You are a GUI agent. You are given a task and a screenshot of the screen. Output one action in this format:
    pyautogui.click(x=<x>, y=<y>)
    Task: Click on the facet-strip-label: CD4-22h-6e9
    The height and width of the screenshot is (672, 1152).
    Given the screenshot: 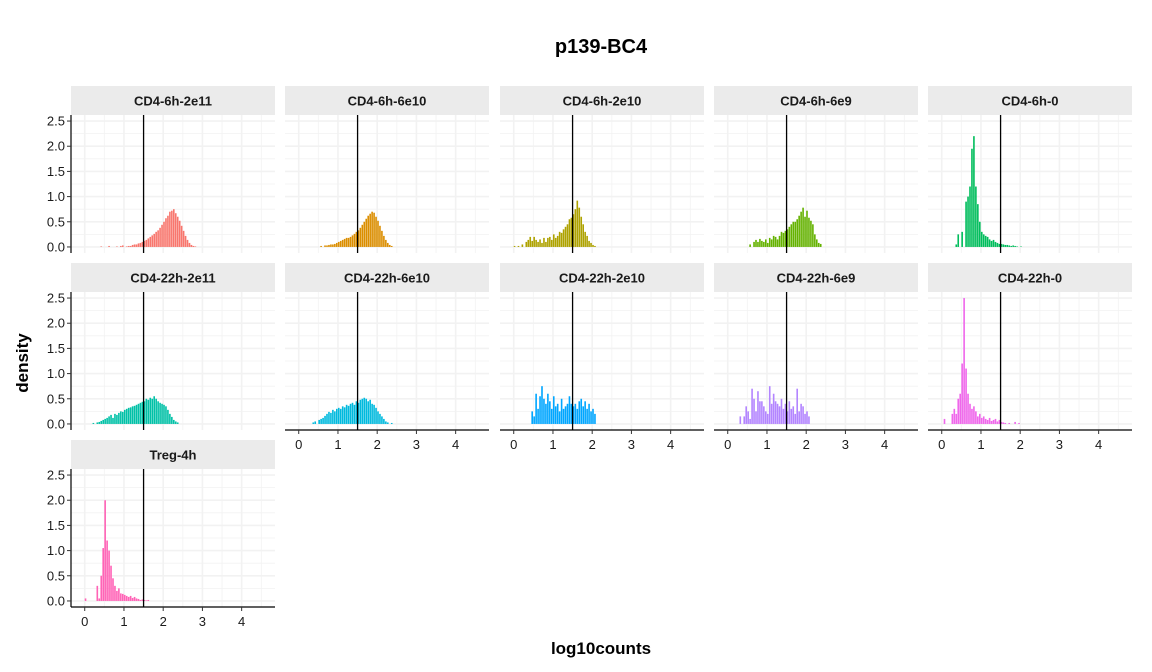 What is the action you would take?
    pyautogui.click(x=816, y=278)
    